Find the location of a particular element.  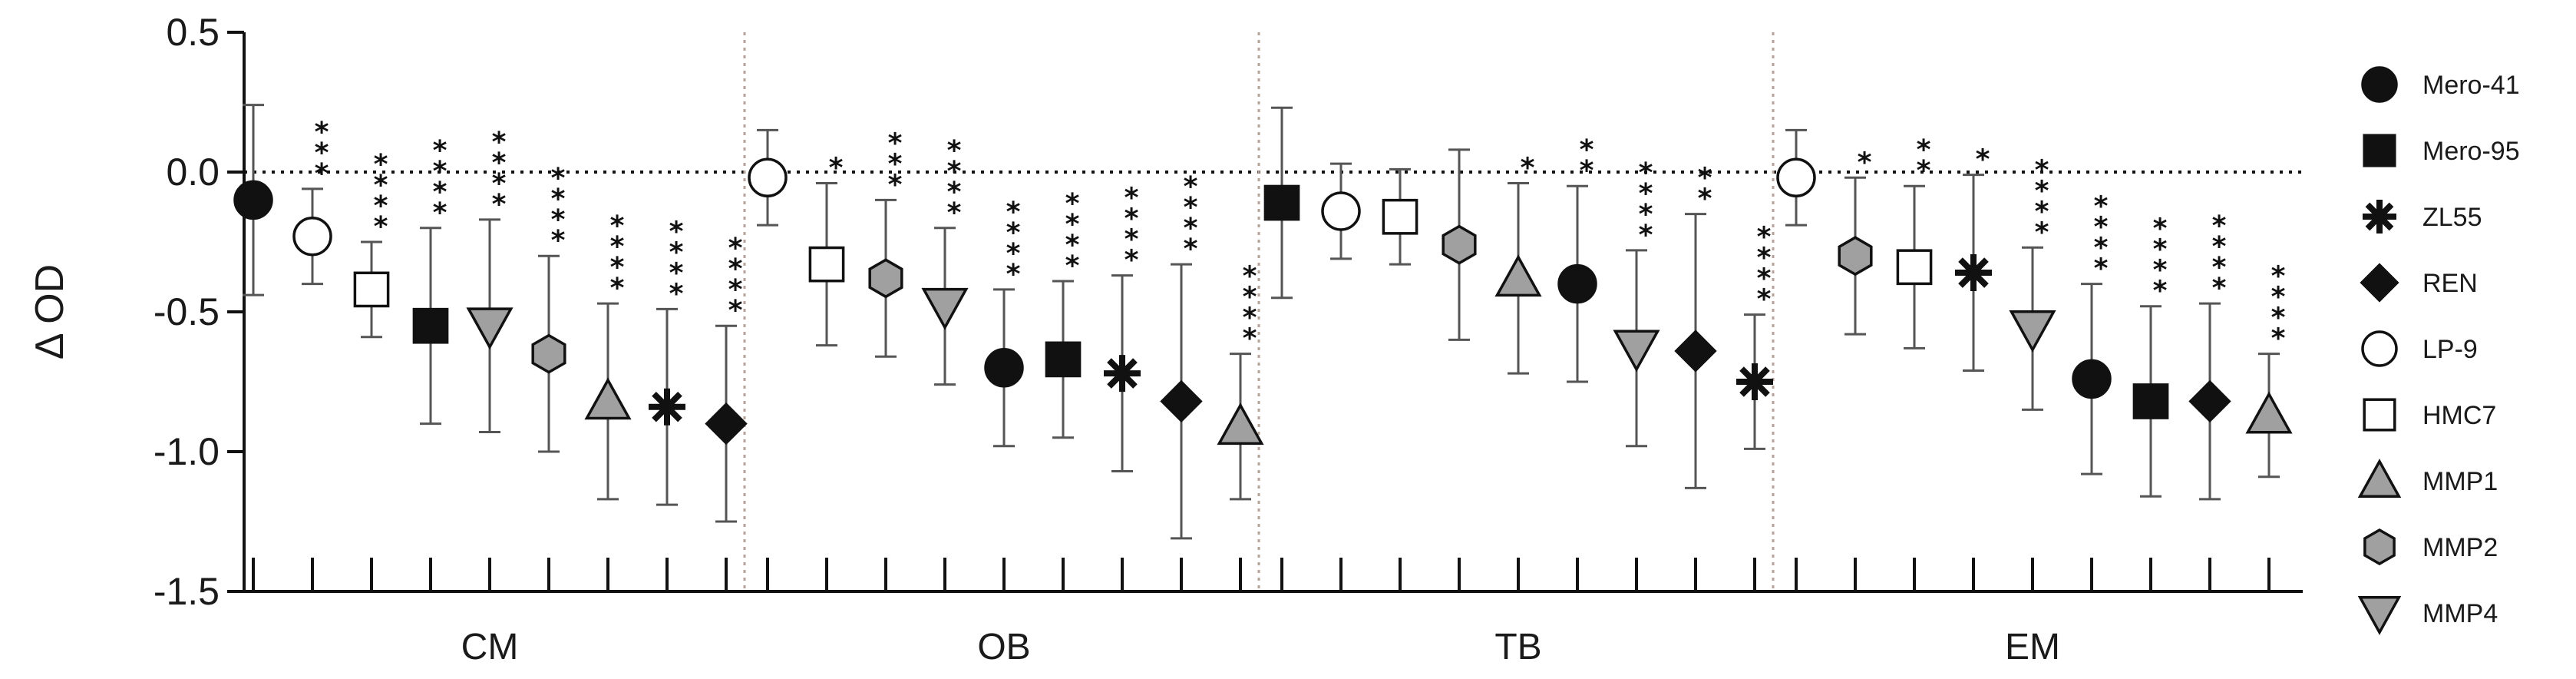

legend-marker-ren is located at coordinates (2379, 283).